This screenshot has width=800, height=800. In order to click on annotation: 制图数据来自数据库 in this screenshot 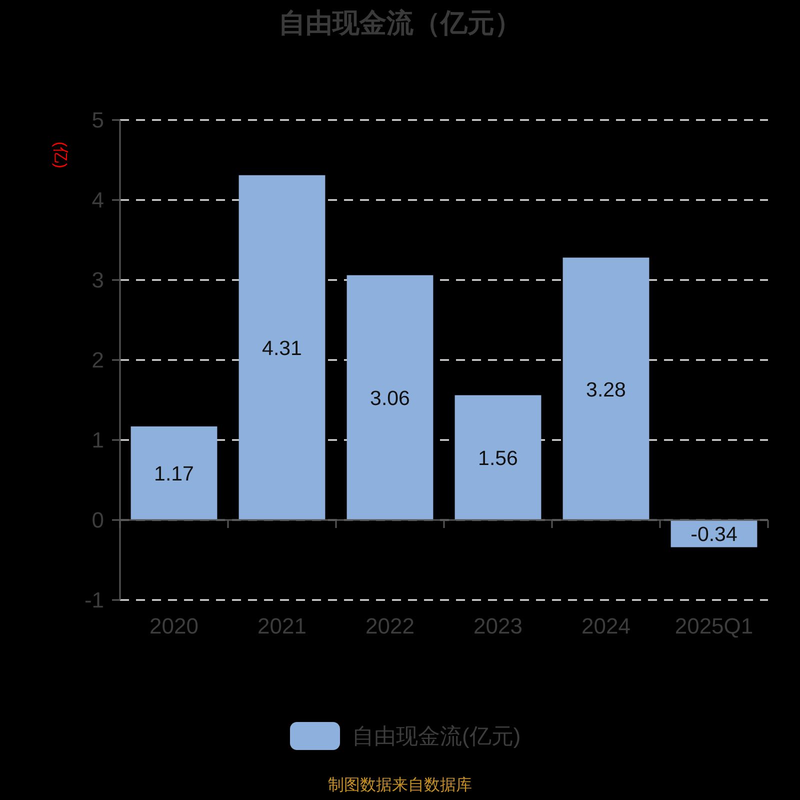, I will do `click(400, 785)`.